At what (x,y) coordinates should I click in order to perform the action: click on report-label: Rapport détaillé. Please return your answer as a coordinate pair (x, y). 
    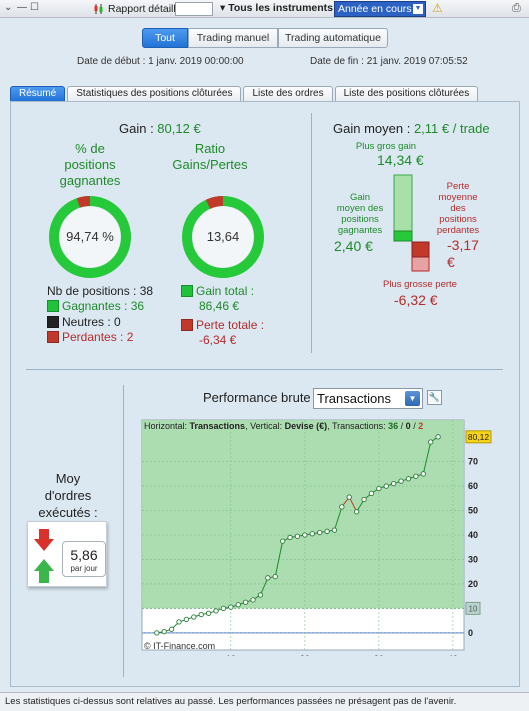
    Looking at the image, I should click on (145, 9).